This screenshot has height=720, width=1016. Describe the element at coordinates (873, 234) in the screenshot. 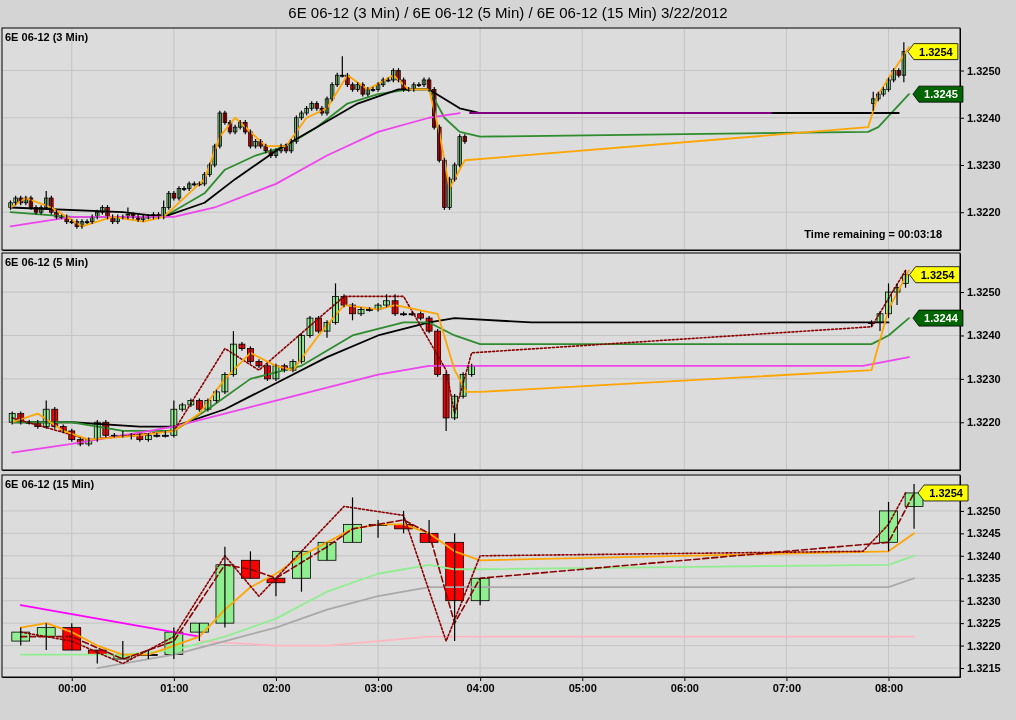

I see `annotation: Time remaining = 00:03:18` at that location.